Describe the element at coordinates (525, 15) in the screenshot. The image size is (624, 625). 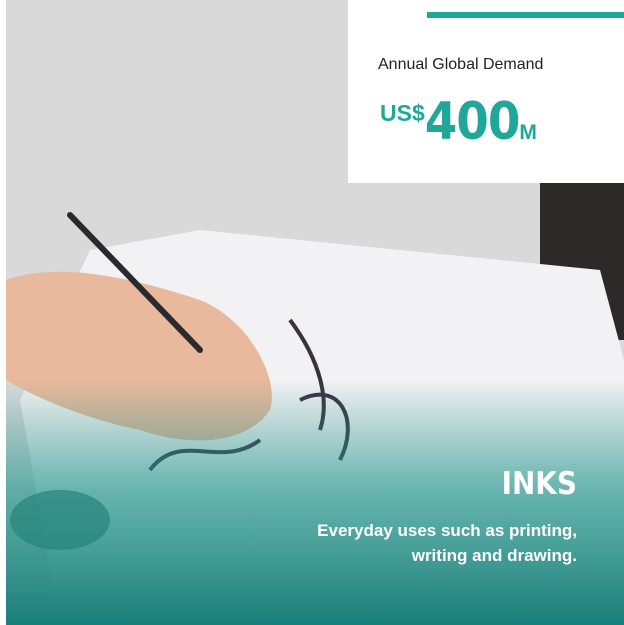
I see `accent-bar` at that location.